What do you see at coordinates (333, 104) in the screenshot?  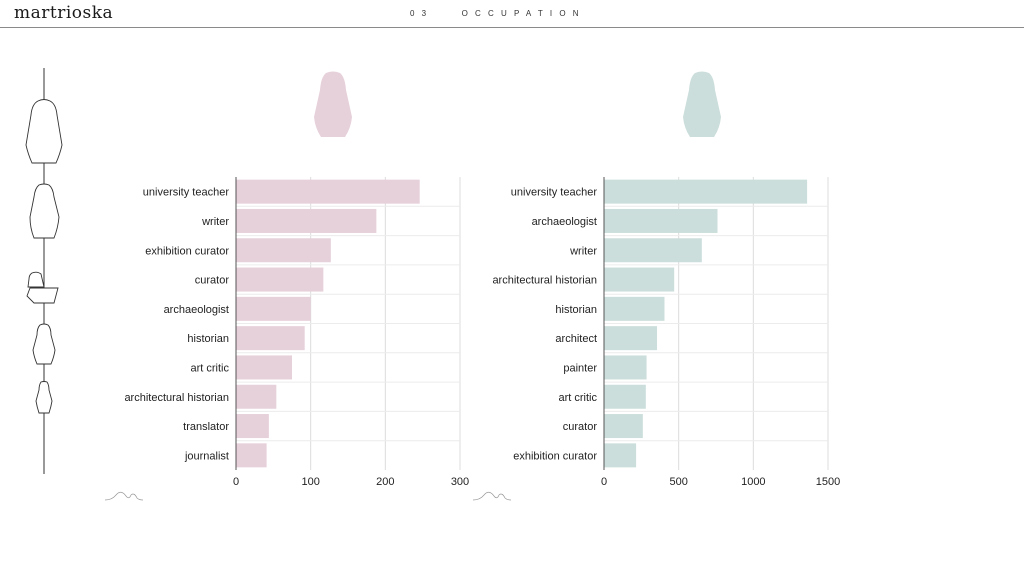 I see `doll-pink-icon` at bounding box center [333, 104].